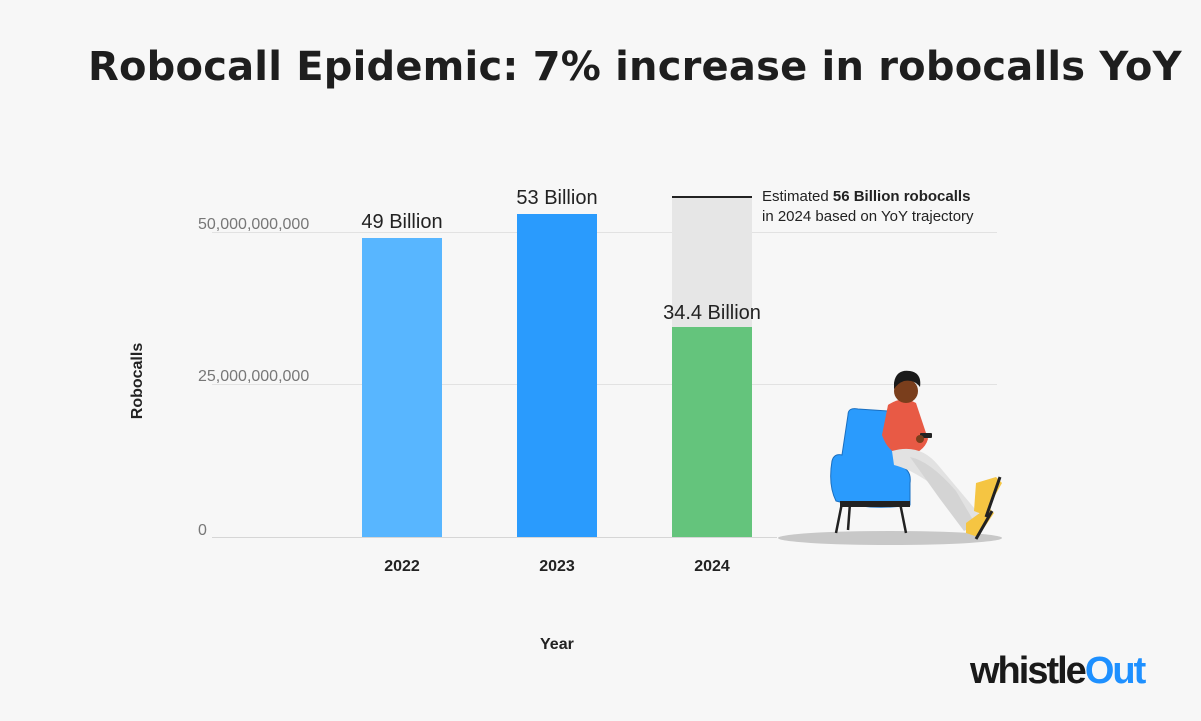 The width and height of the screenshot is (1201, 721). Describe the element at coordinates (890, 457) in the screenshot. I see `person-in-chair-illustration` at that location.